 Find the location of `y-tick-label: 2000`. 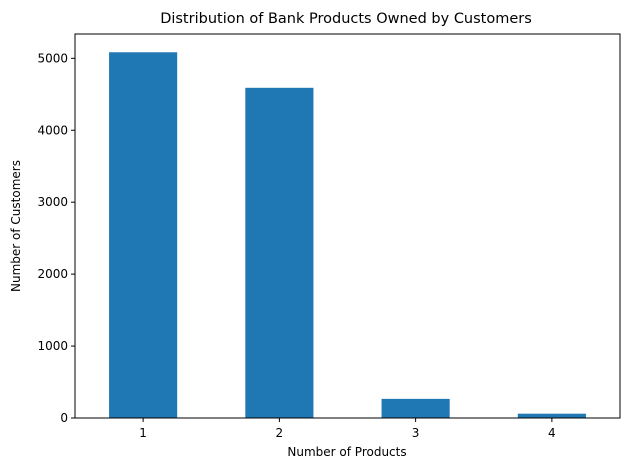

y-tick-label: 2000 is located at coordinates (52, 274).